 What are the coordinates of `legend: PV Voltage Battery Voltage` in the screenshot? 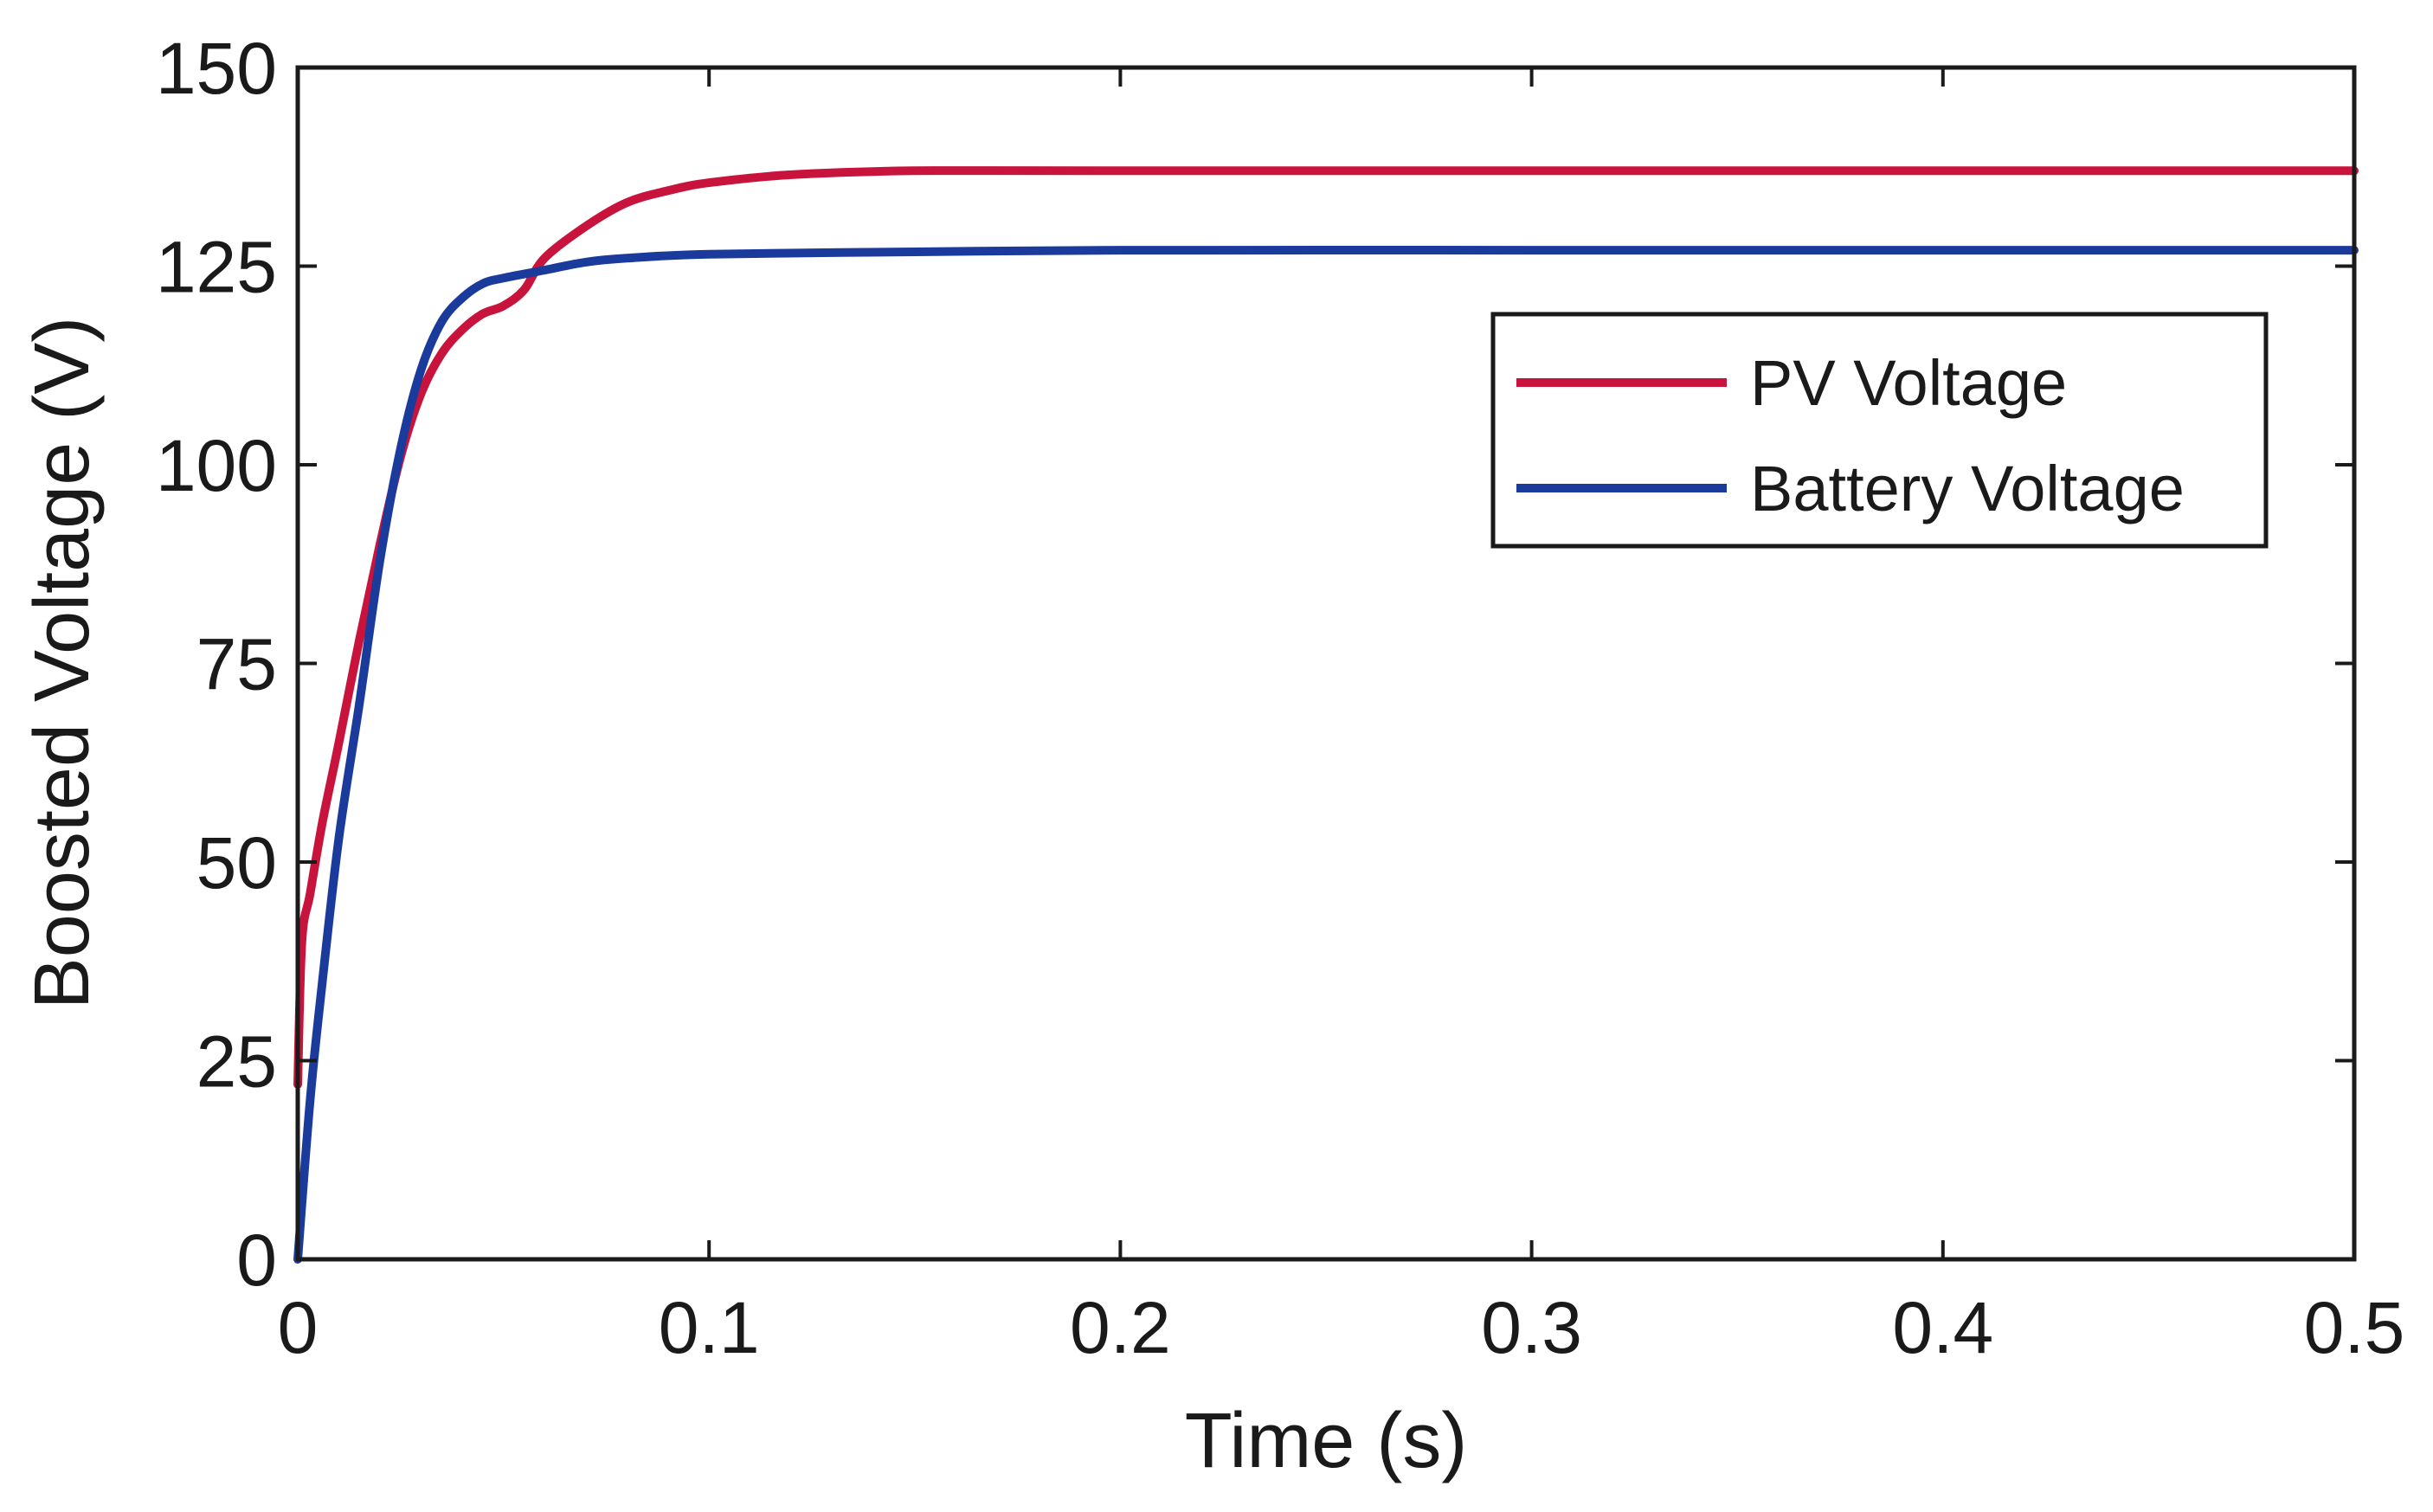 It's located at (1879, 430).